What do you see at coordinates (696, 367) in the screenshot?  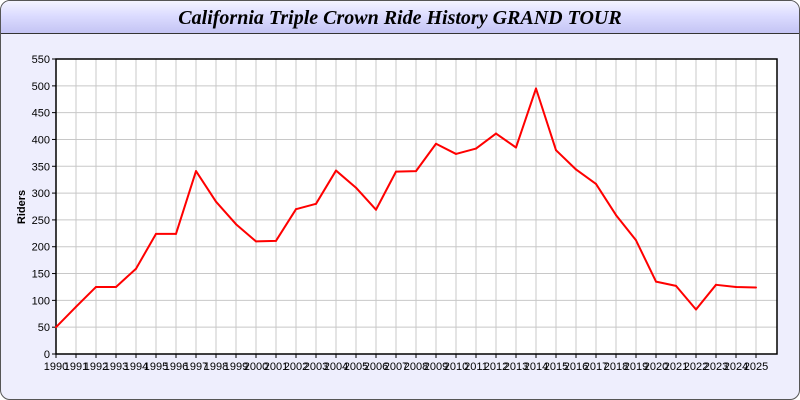 I see `x-tick-label: 2022` at bounding box center [696, 367].